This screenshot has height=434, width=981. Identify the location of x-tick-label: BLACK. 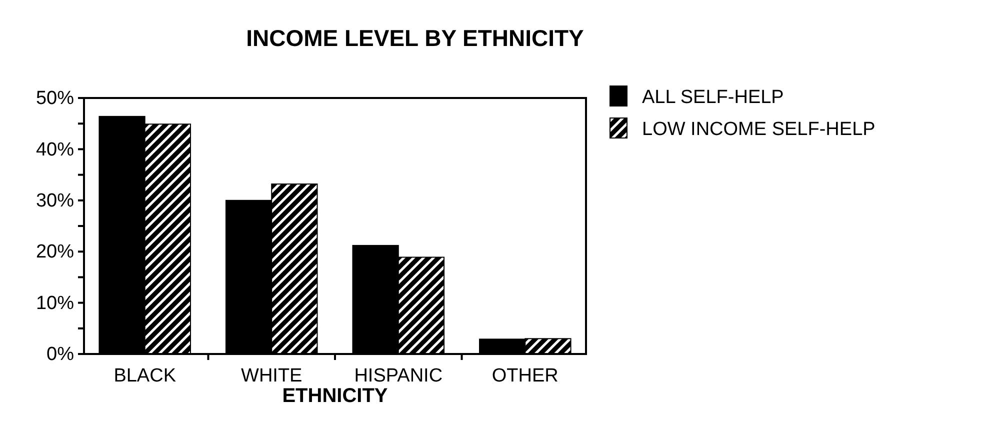
(145, 375).